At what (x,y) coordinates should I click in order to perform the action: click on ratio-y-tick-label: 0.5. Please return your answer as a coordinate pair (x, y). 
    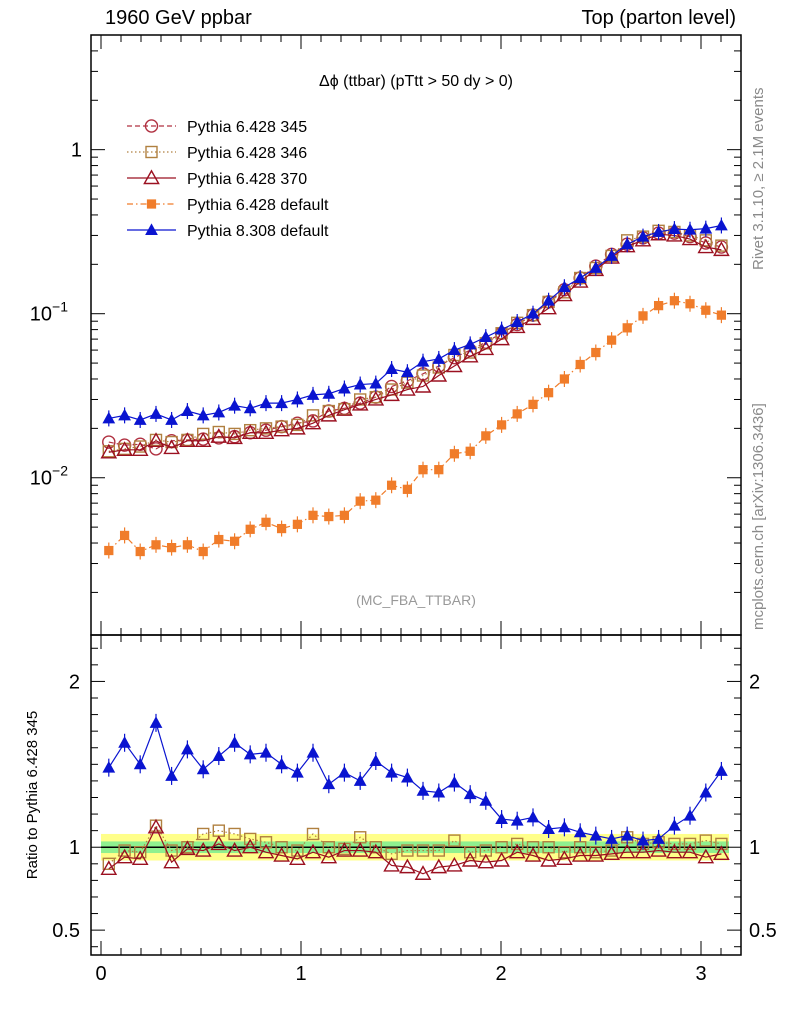
    Looking at the image, I should click on (66, 931).